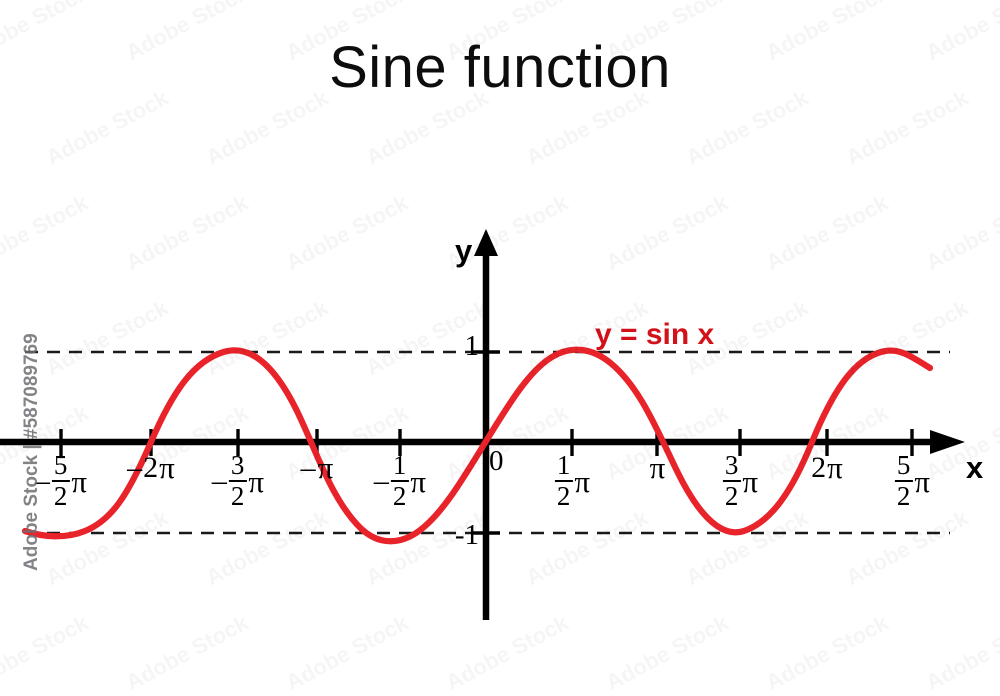 This screenshot has height=696, width=1000. What do you see at coordinates (947, 442) in the screenshot?
I see `x-axis-arrowhead` at bounding box center [947, 442].